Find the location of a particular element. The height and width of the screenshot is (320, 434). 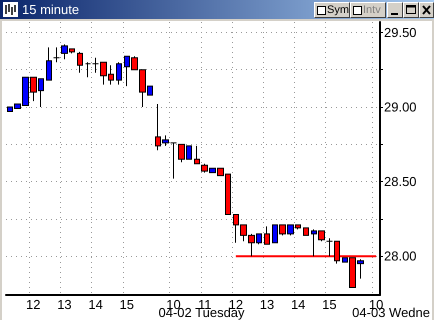

text: Intv is located at coordinates (372, 10).